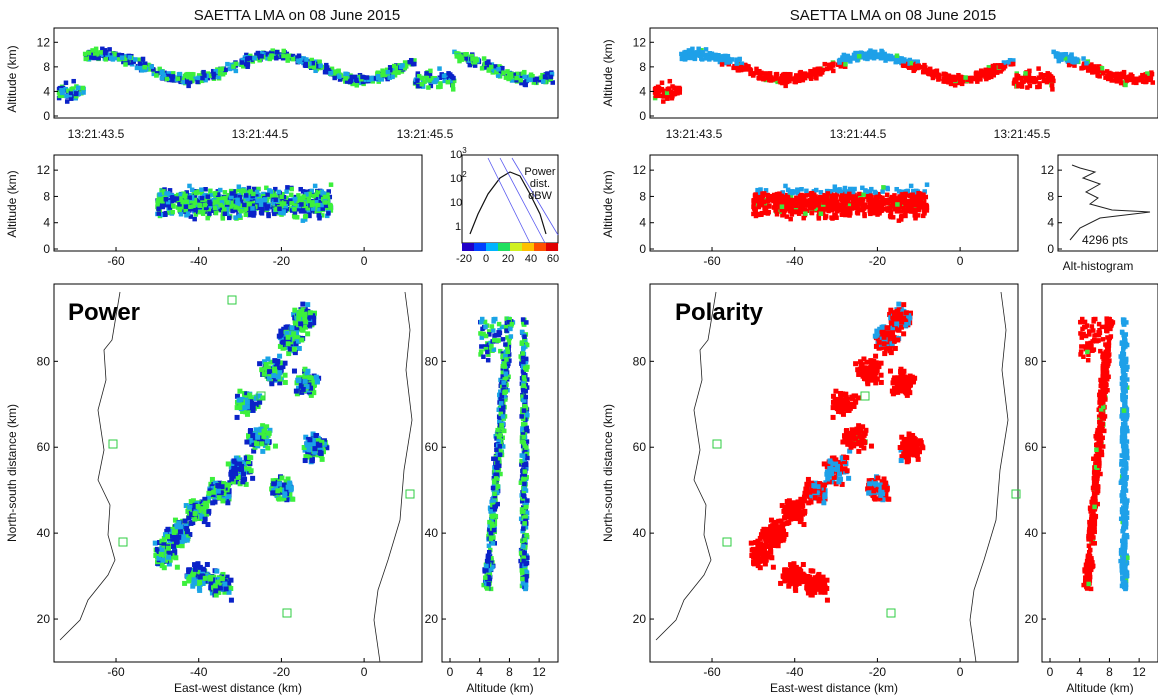 The height and width of the screenshot is (700, 1158). I want to click on hist-label-1: Power, so click(540, 172).